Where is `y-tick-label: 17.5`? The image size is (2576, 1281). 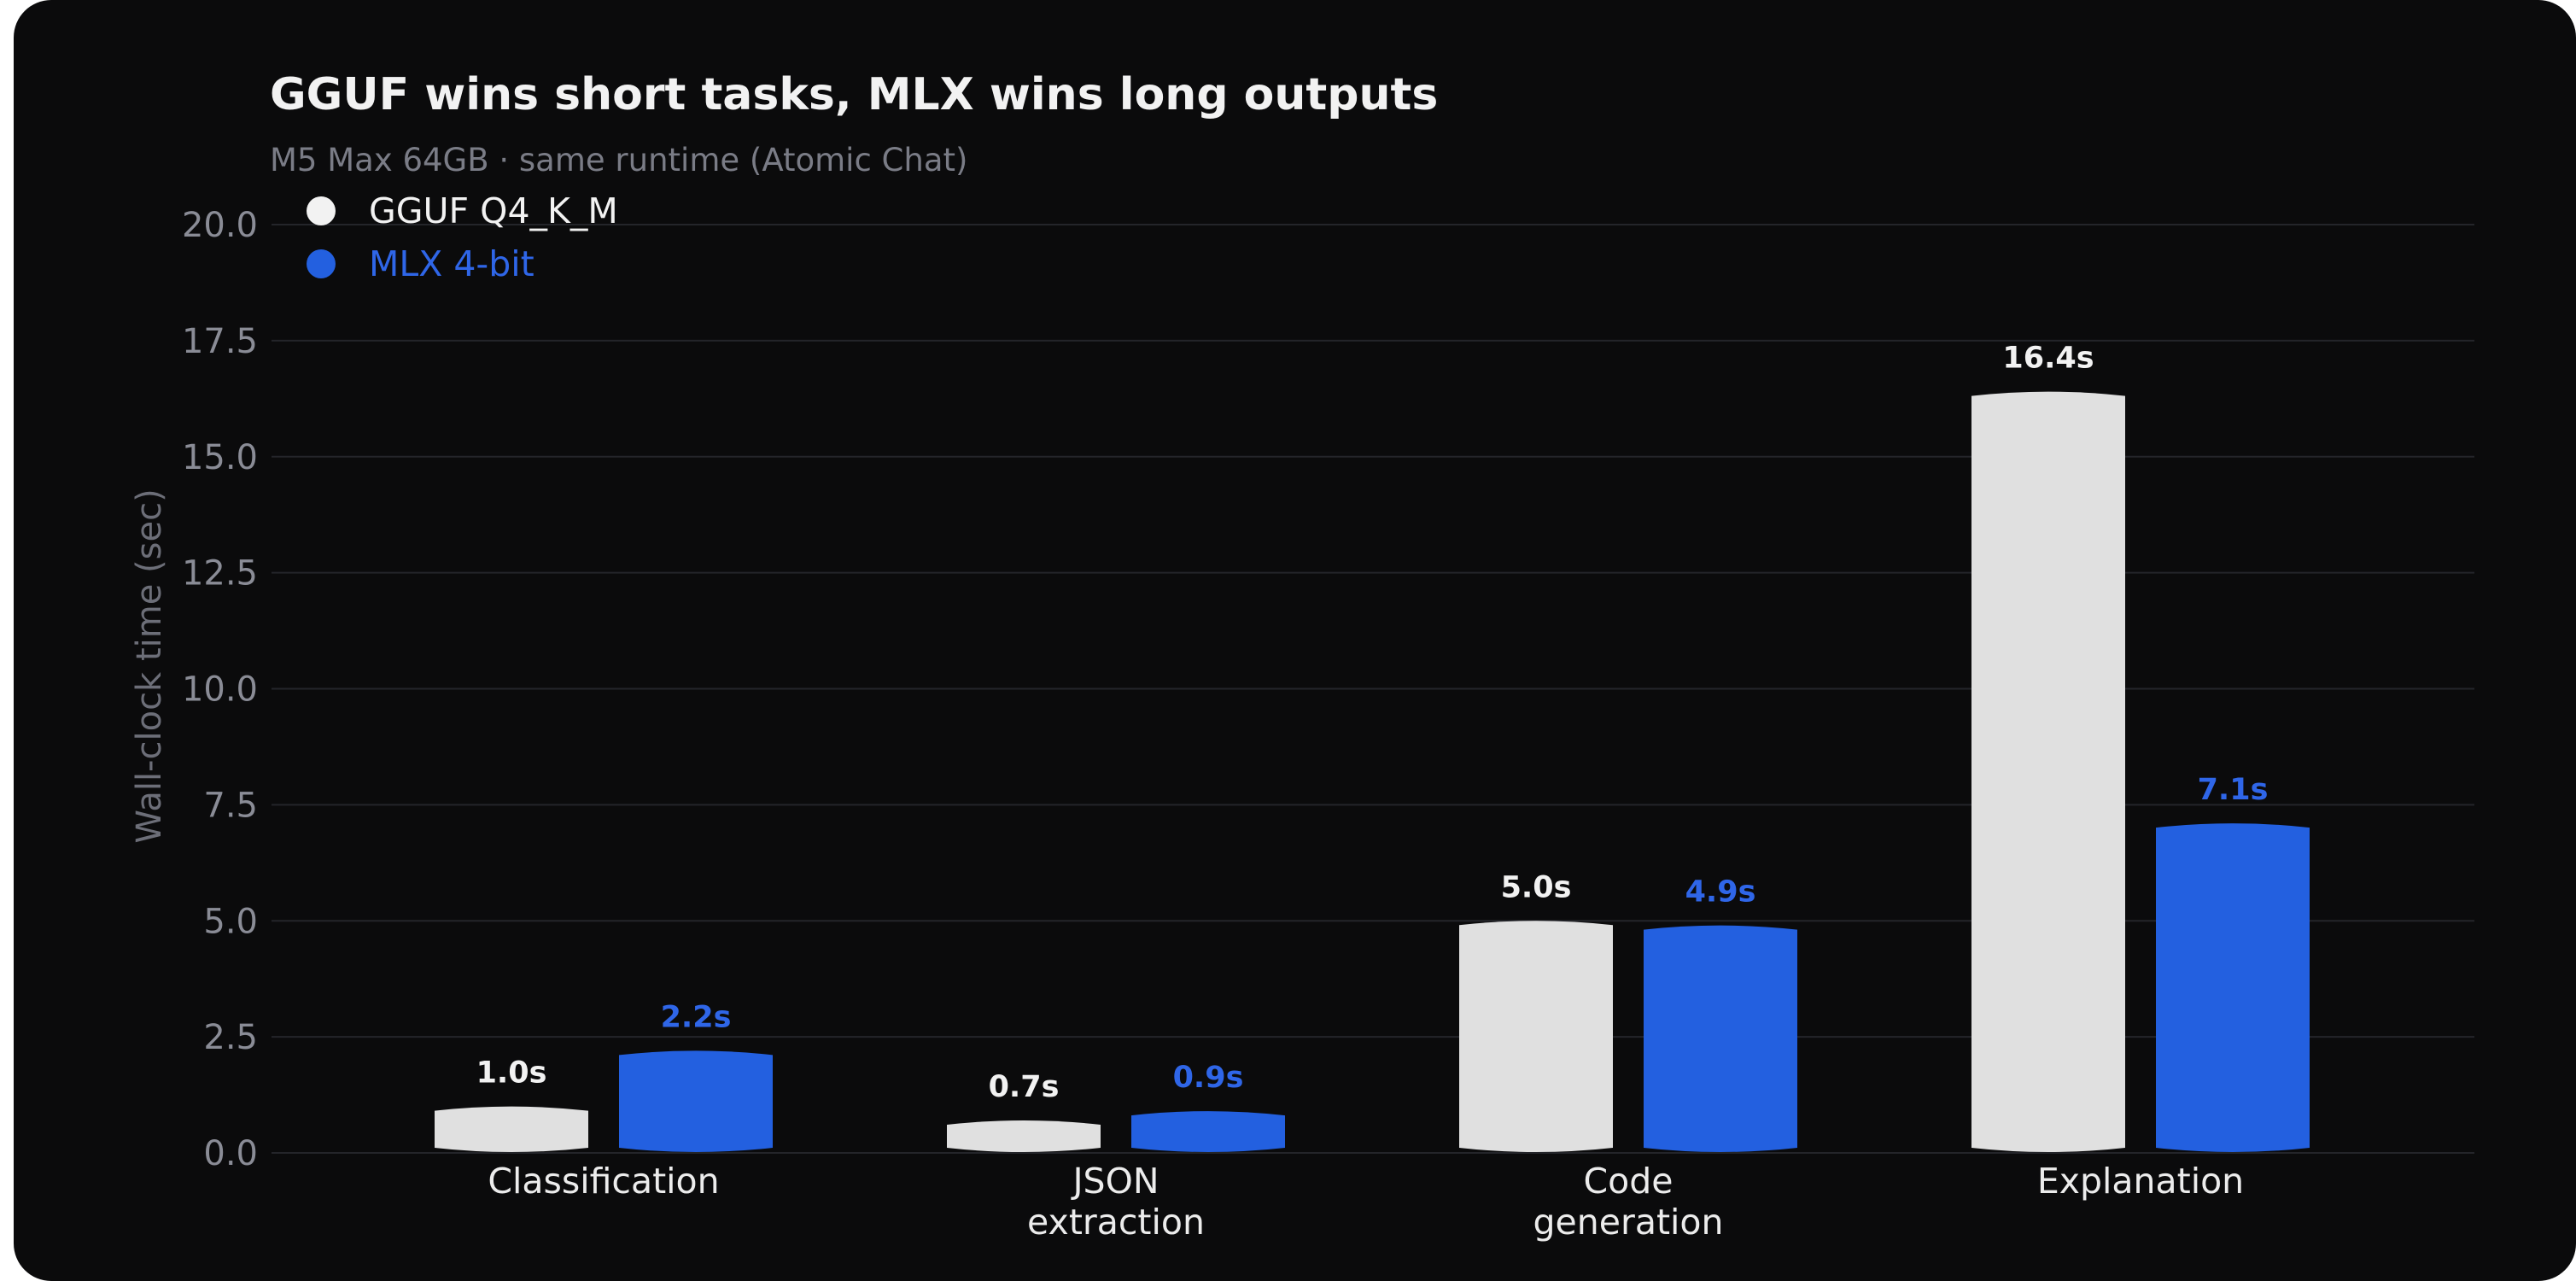 y-tick-label: 17.5 is located at coordinates (220, 341).